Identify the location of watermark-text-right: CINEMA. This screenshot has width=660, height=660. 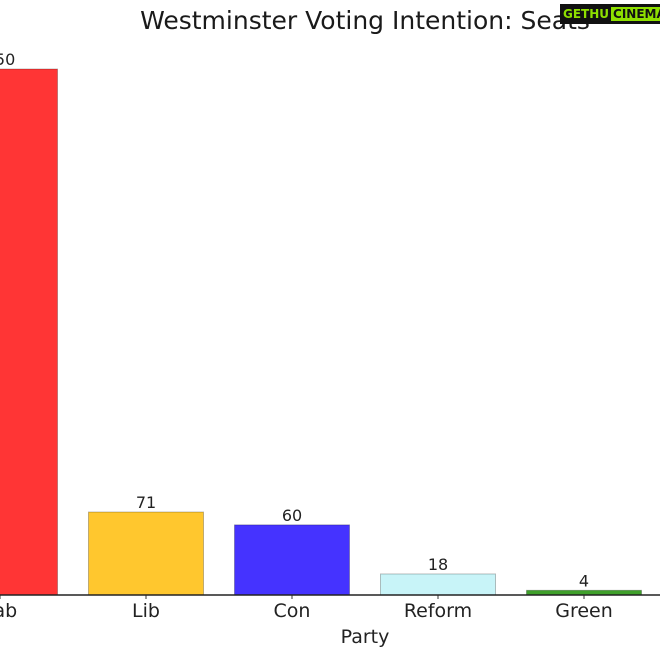
(635, 14).